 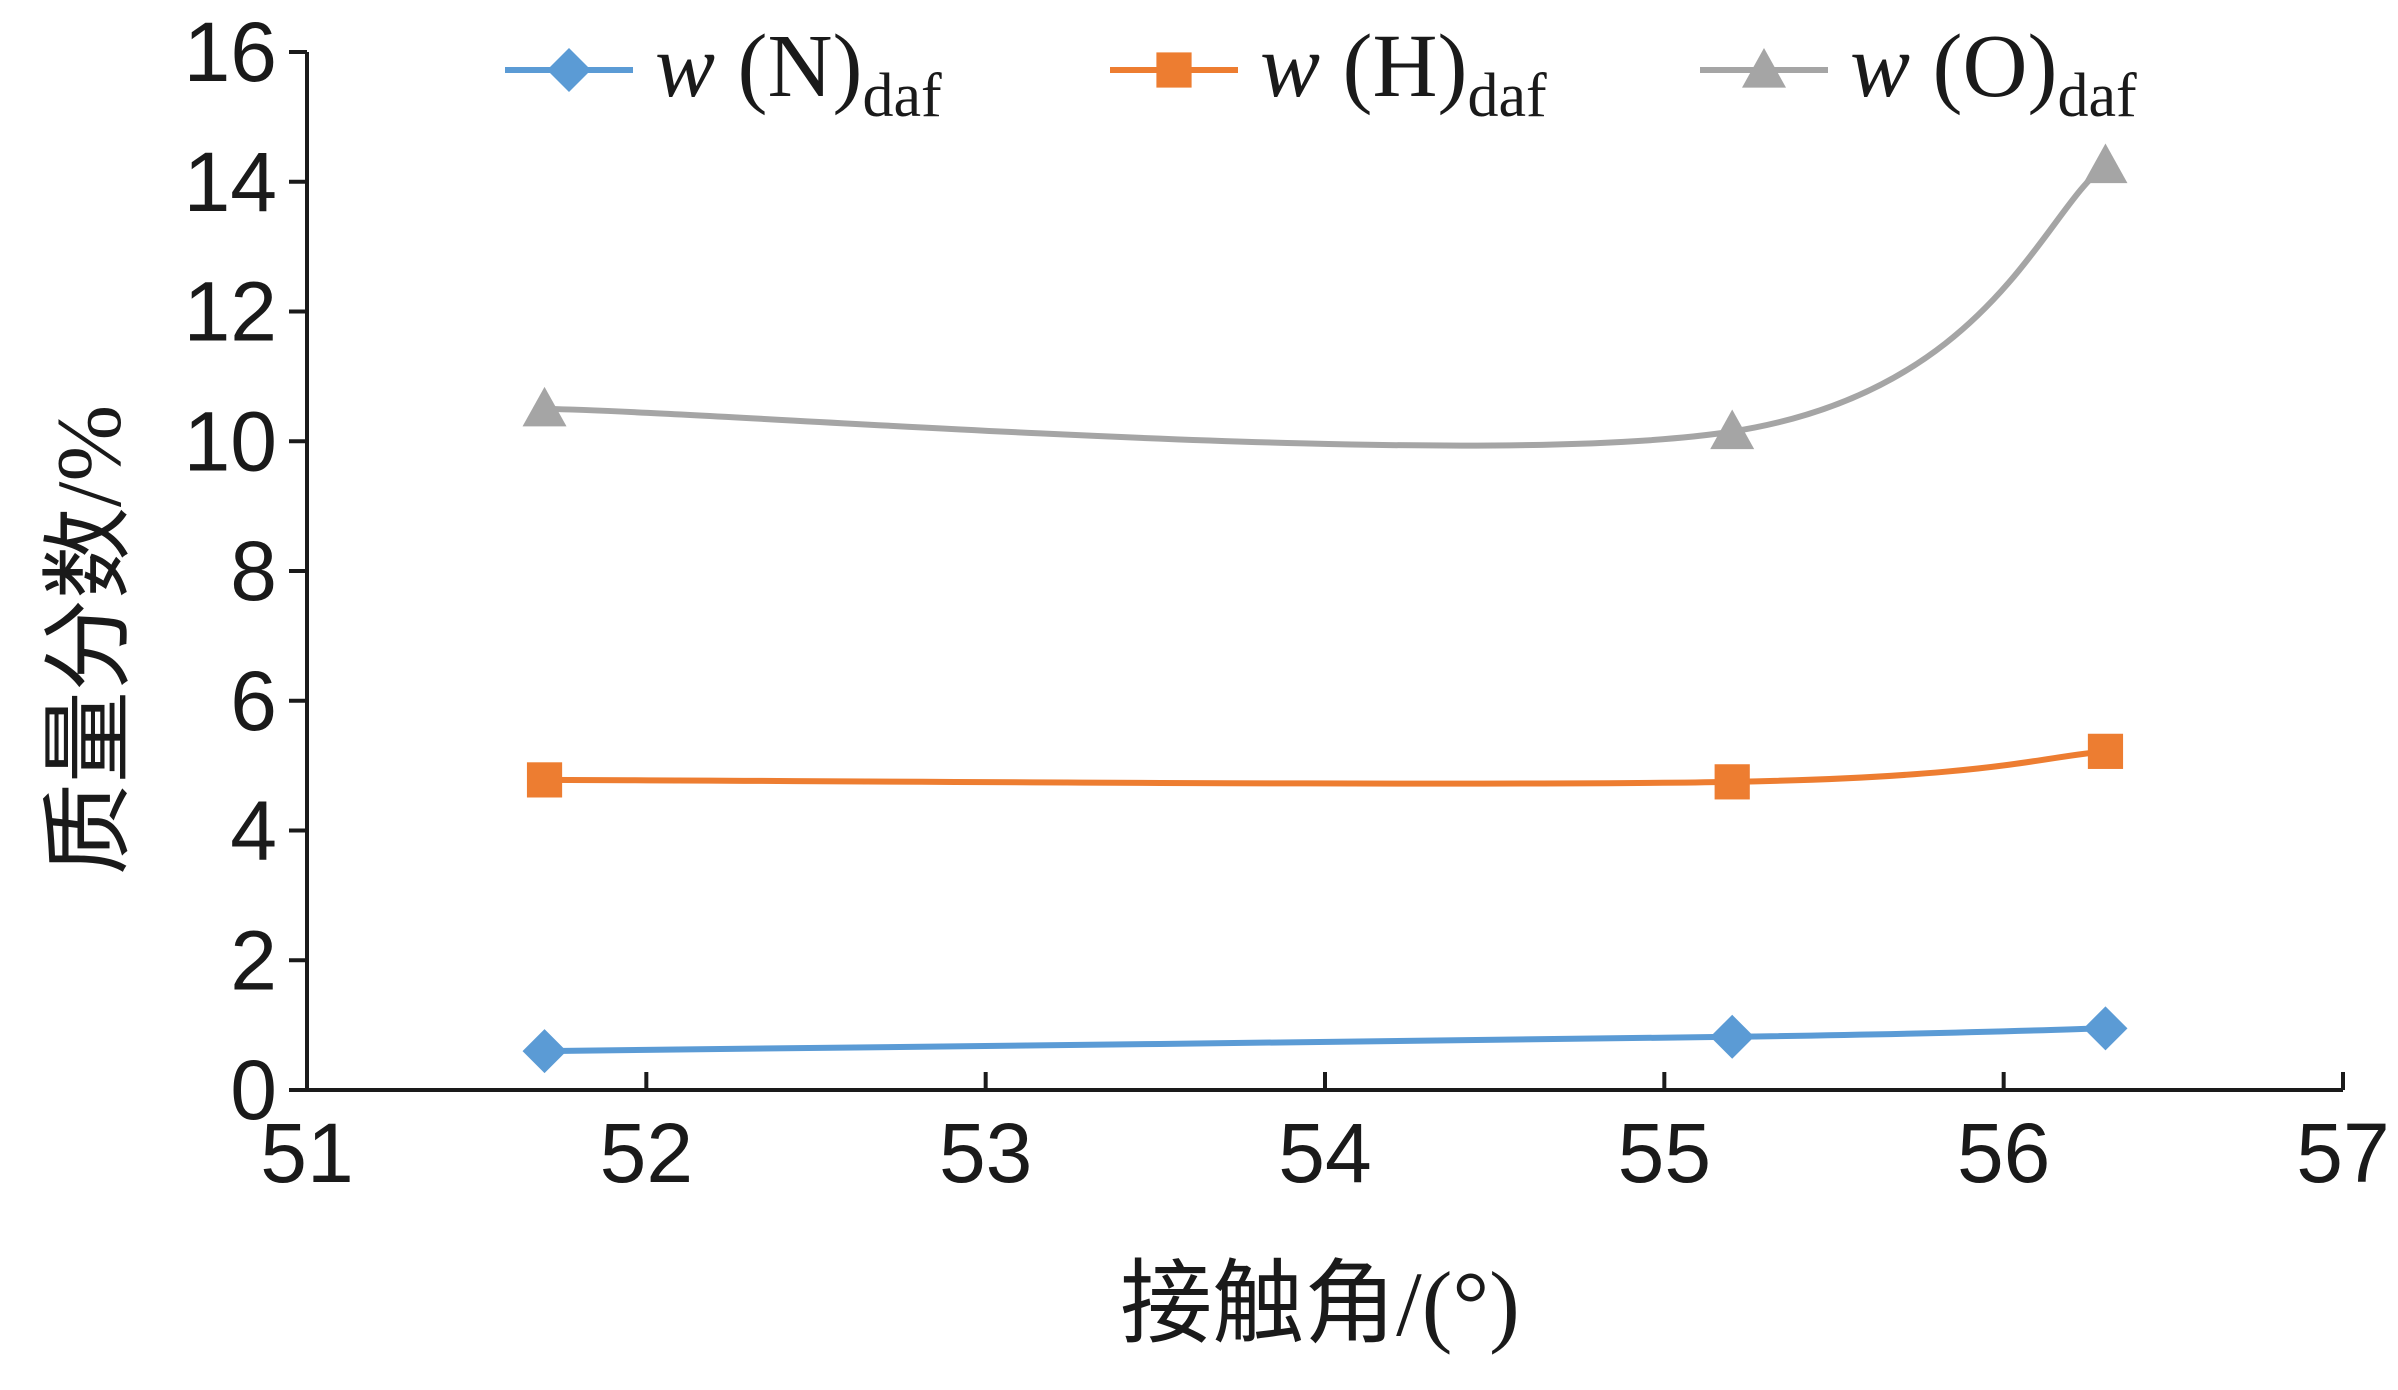 I want to click on legend-label-paren: (O), so click(x=1983, y=66).